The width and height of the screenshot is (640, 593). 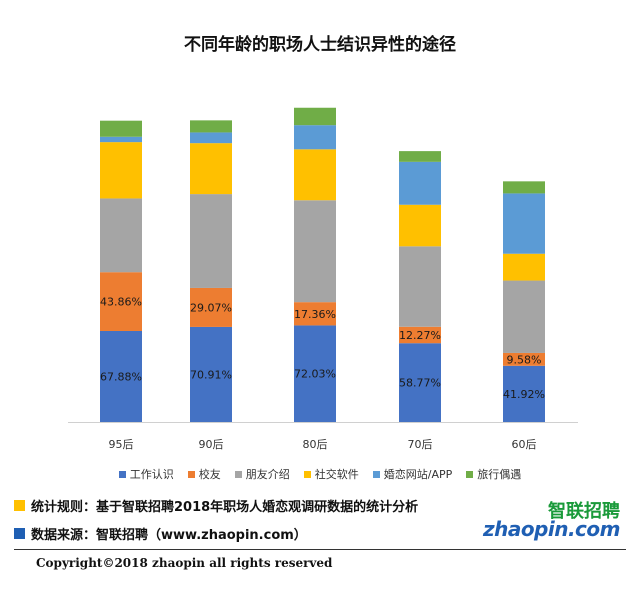 I want to click on footer-divider, so click(x=320, y=549).